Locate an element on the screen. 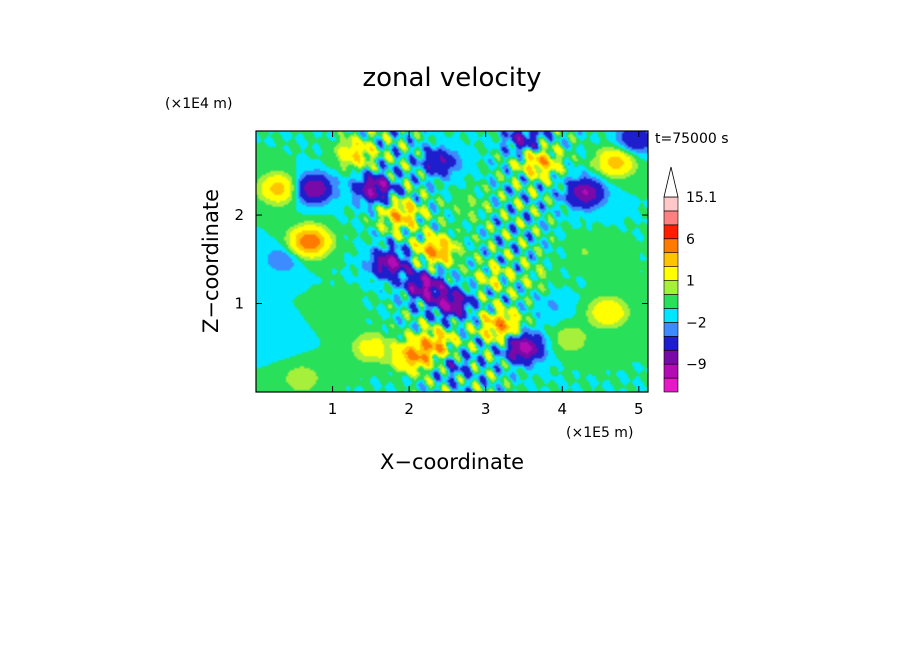 This screenshot has height=654, width=904. x-tick-label: 2 is located at coordinates (409, 409).